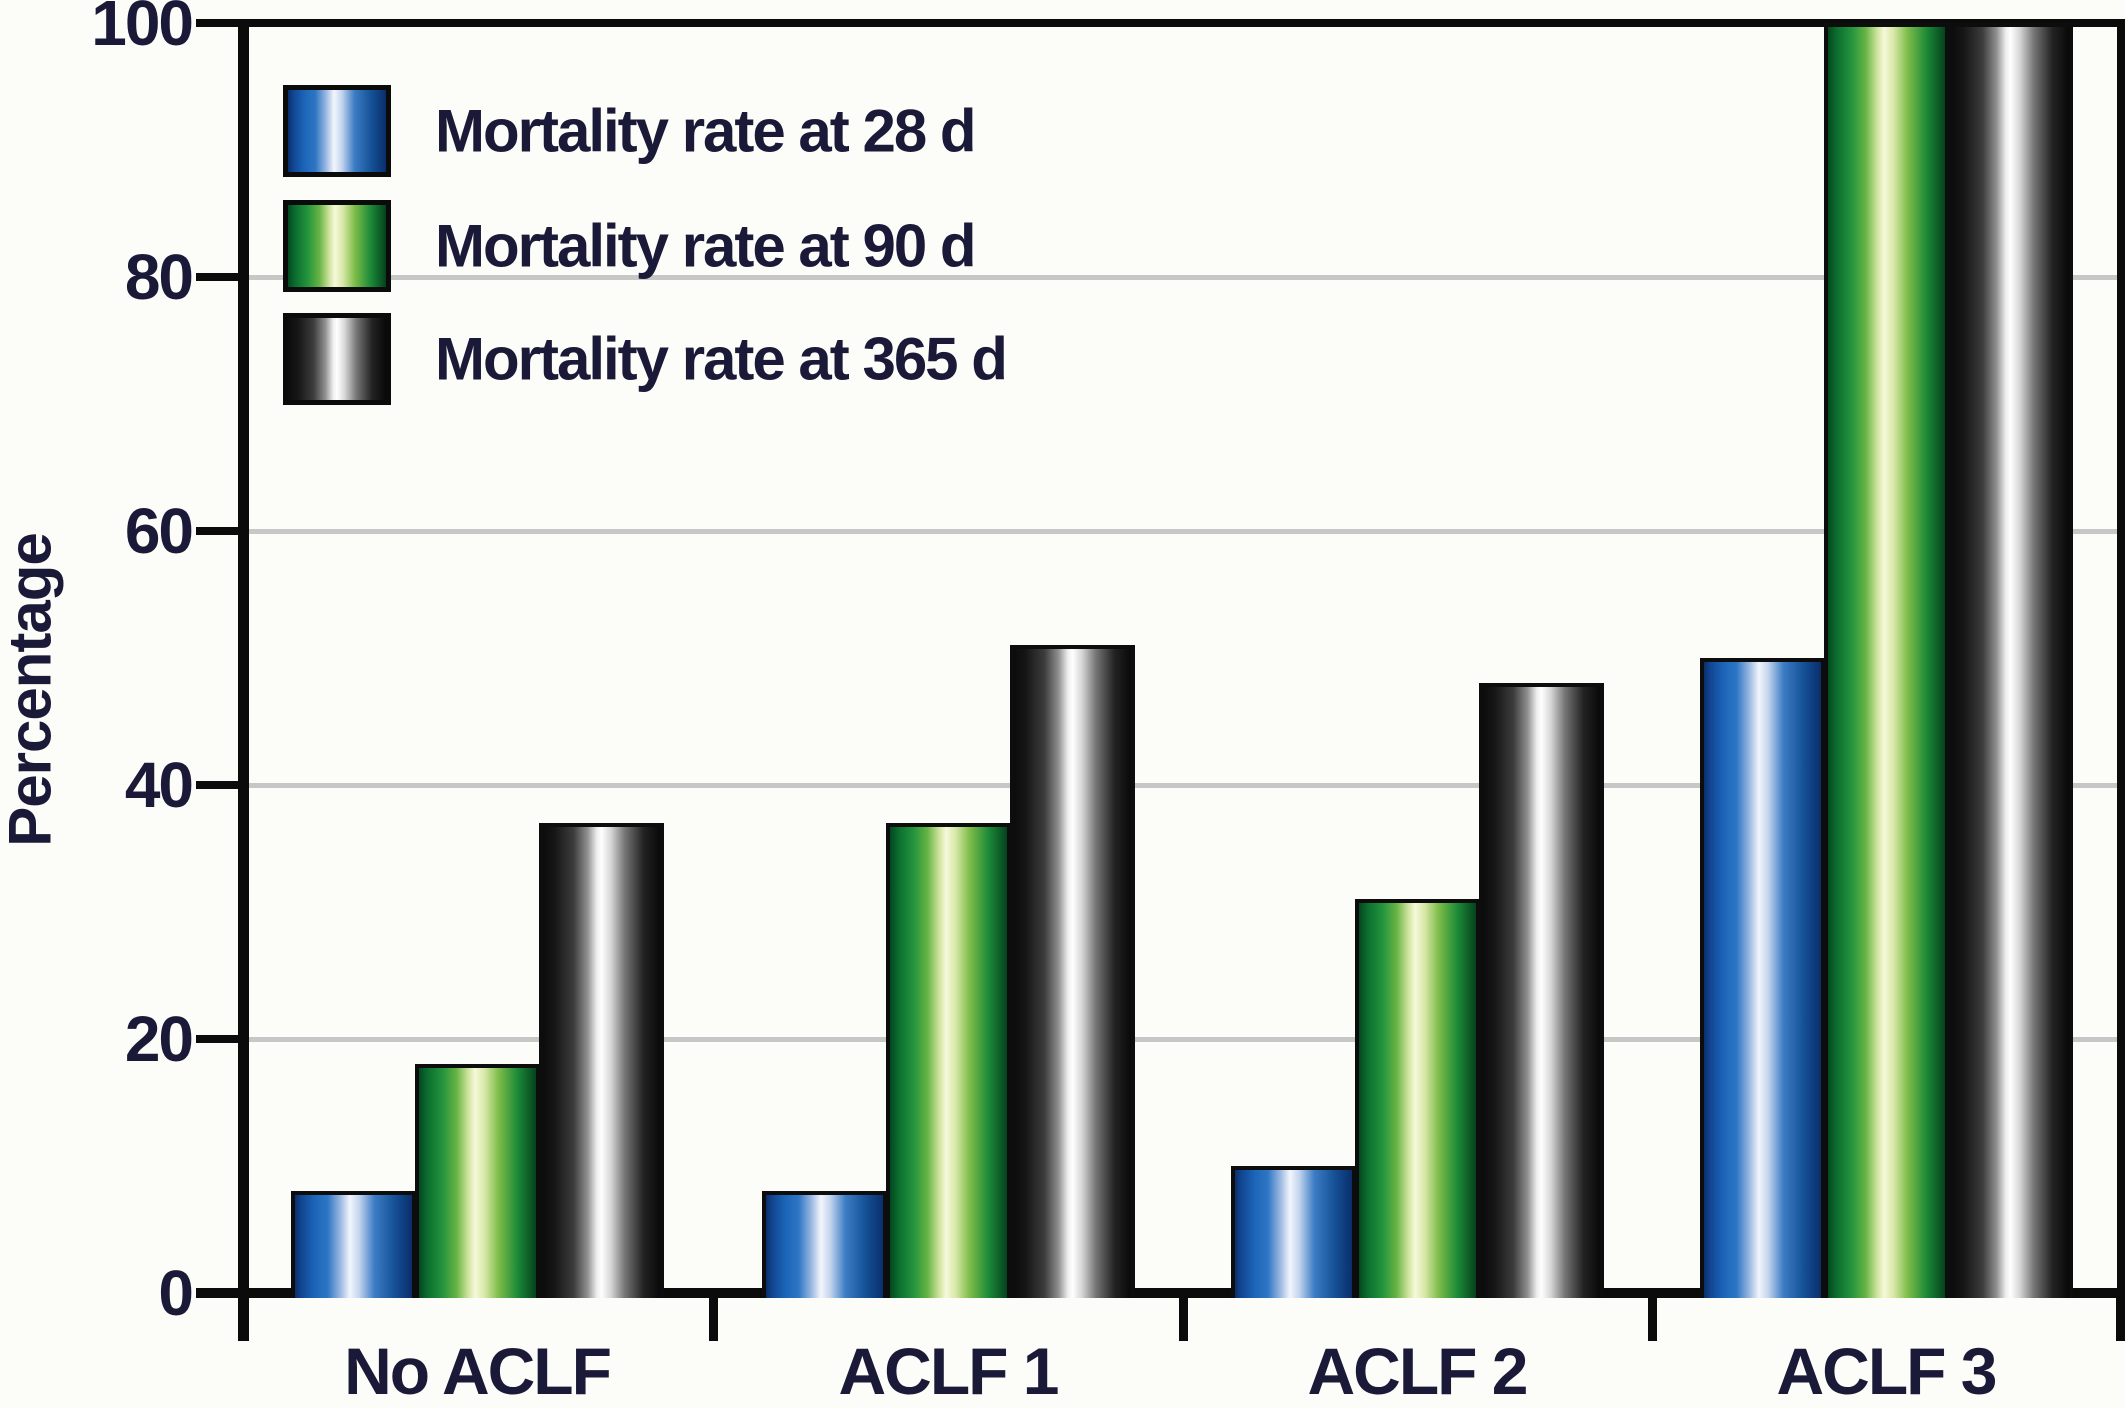 The image size is (2125, 1408). Describe the element at coordinates (337, 359) in the screenshot. I see `legend-swatch-black-icon` at that location.